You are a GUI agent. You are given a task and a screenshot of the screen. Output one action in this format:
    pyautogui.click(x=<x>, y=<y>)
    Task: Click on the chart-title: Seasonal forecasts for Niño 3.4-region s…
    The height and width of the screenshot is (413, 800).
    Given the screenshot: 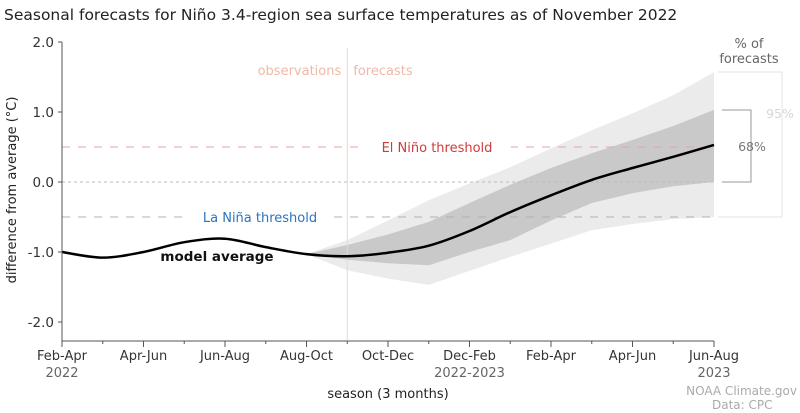 What is the action you would take?
    pyautogui.click(x=340, y=15)
    